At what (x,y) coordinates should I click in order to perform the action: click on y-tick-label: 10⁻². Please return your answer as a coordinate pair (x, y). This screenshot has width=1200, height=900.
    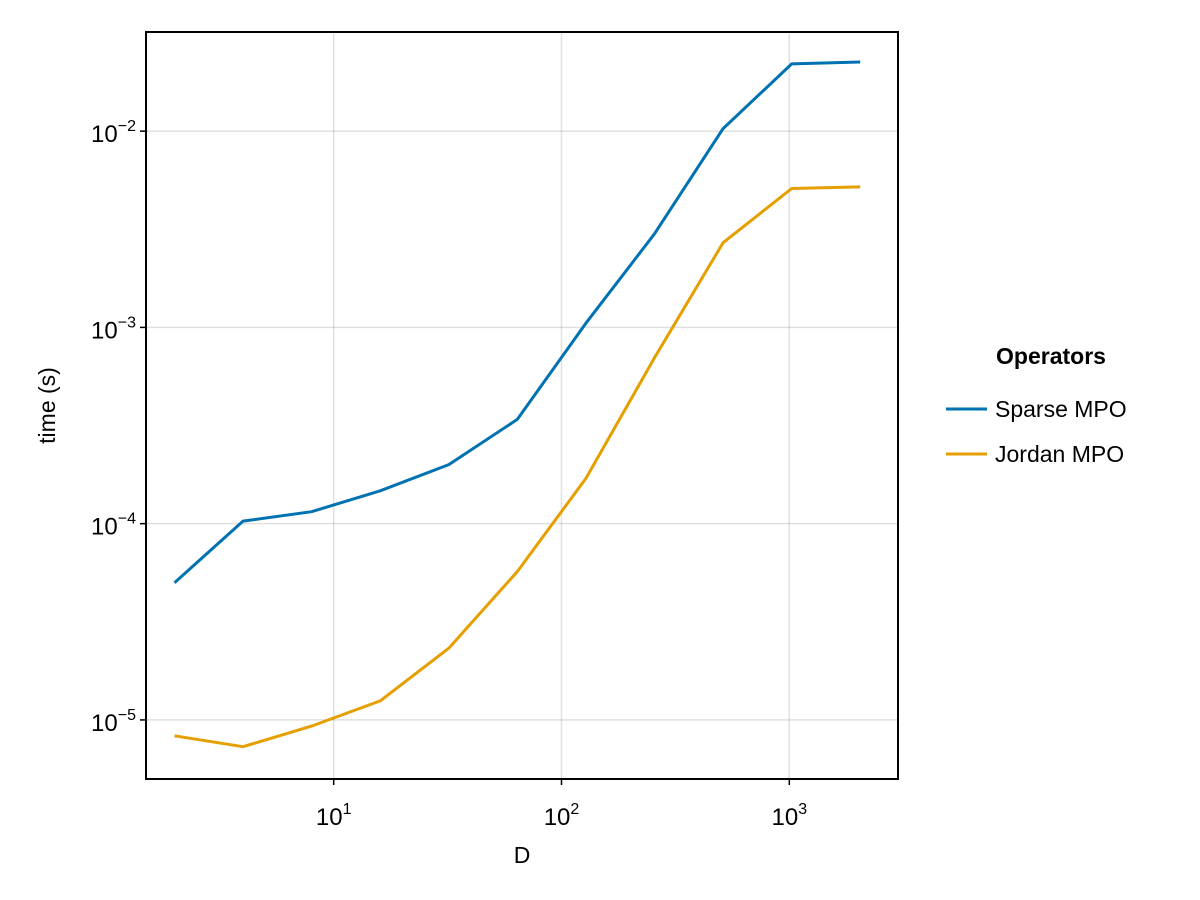
    Looking at the image, I should click on (113, 133).